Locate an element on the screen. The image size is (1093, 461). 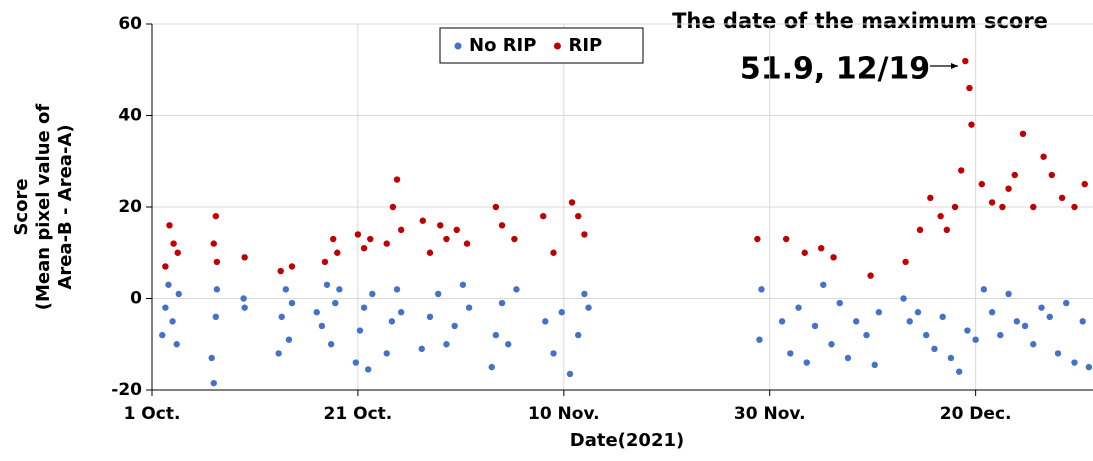
x-tick-label: 21 Oct. is located at coordinates (358, 414).